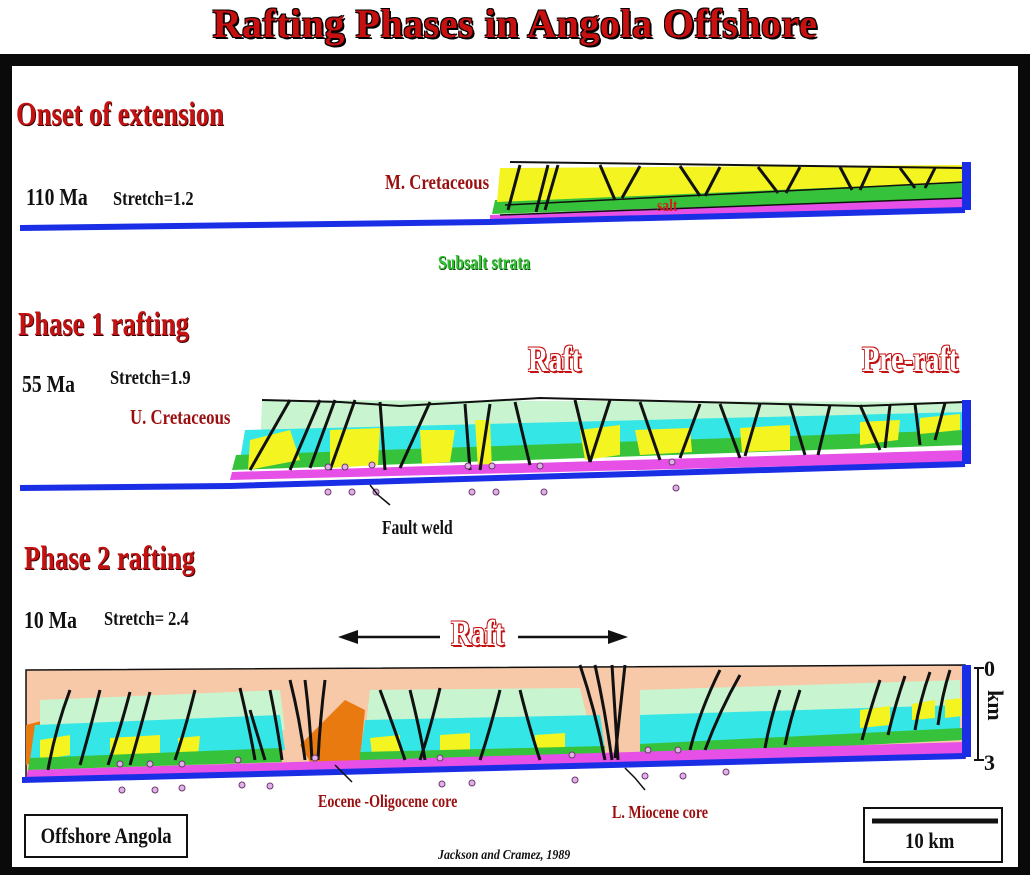 The width and height of the screenshot is (1030, 875). What do you see at coordinates (388, 801) in the screenshot?
I see `eocene-core-label: Eocene -Oligocene core` at bounding box center [388, 801].